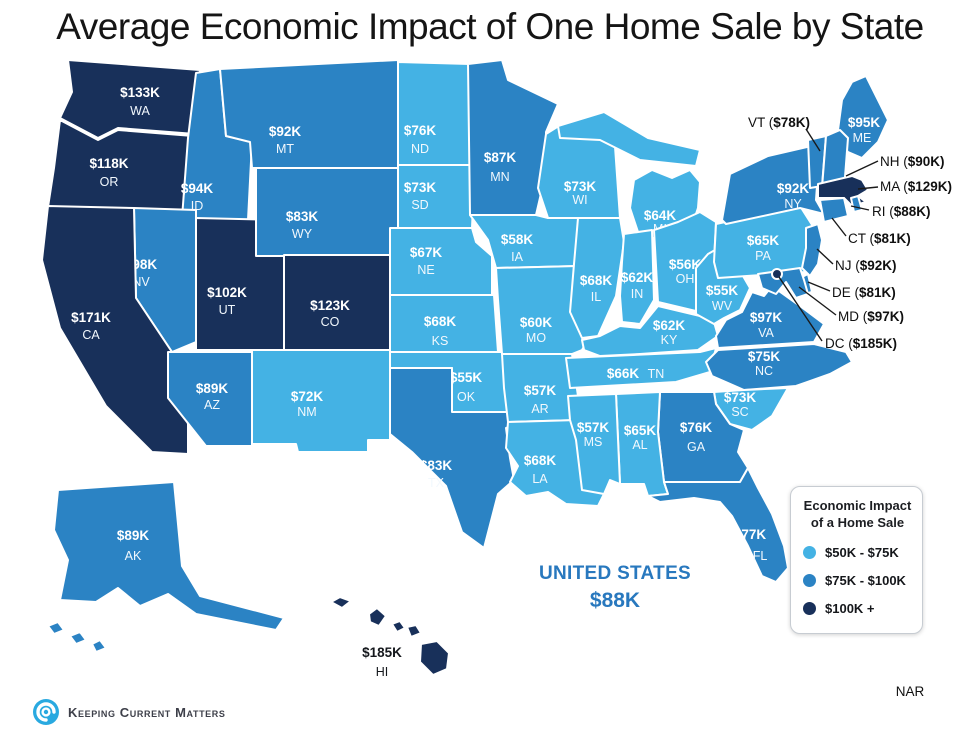 The width and height of the screenshot is (980, 735). I want to click on state-fl-abbr: FL, so click(760, 556).